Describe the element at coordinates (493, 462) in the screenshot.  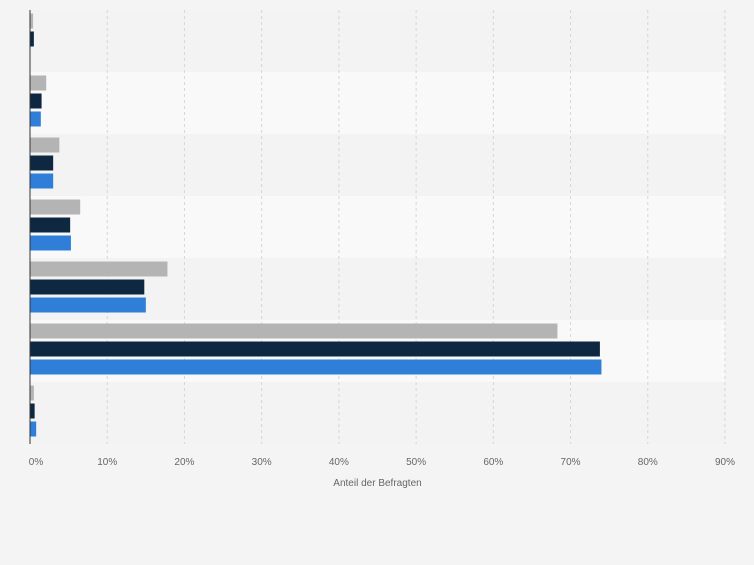
I see `x-tick-label: 60%` at that location.